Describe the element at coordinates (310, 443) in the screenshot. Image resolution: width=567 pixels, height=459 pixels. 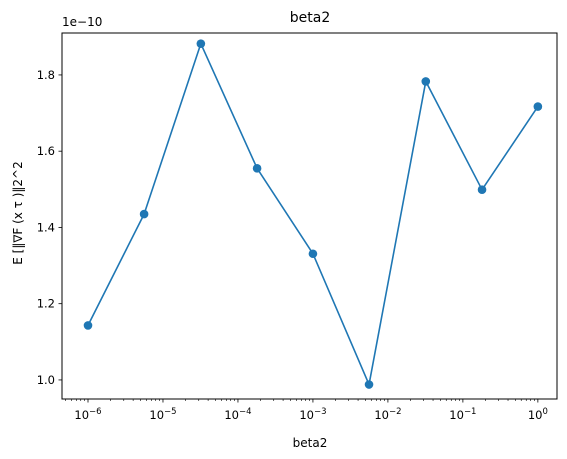
I see `x-axis-title: beta2` at that location.